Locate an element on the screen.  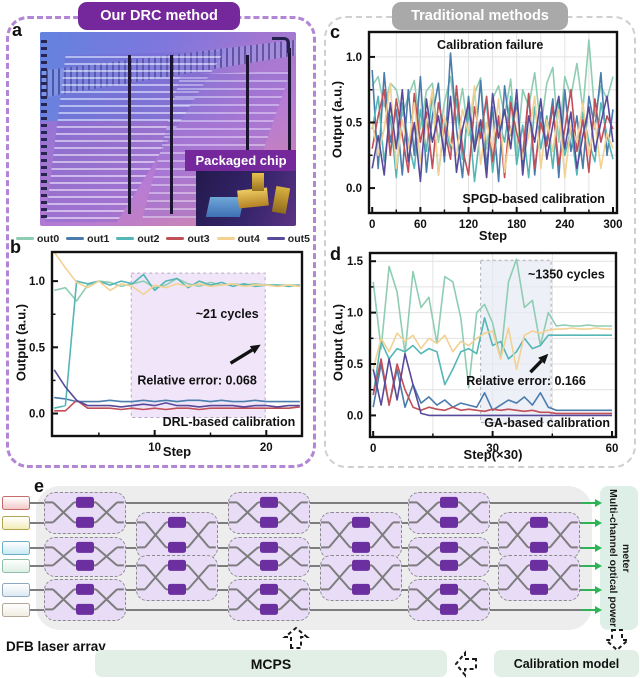
photo-dark-line is located at coordinates (129, 135).